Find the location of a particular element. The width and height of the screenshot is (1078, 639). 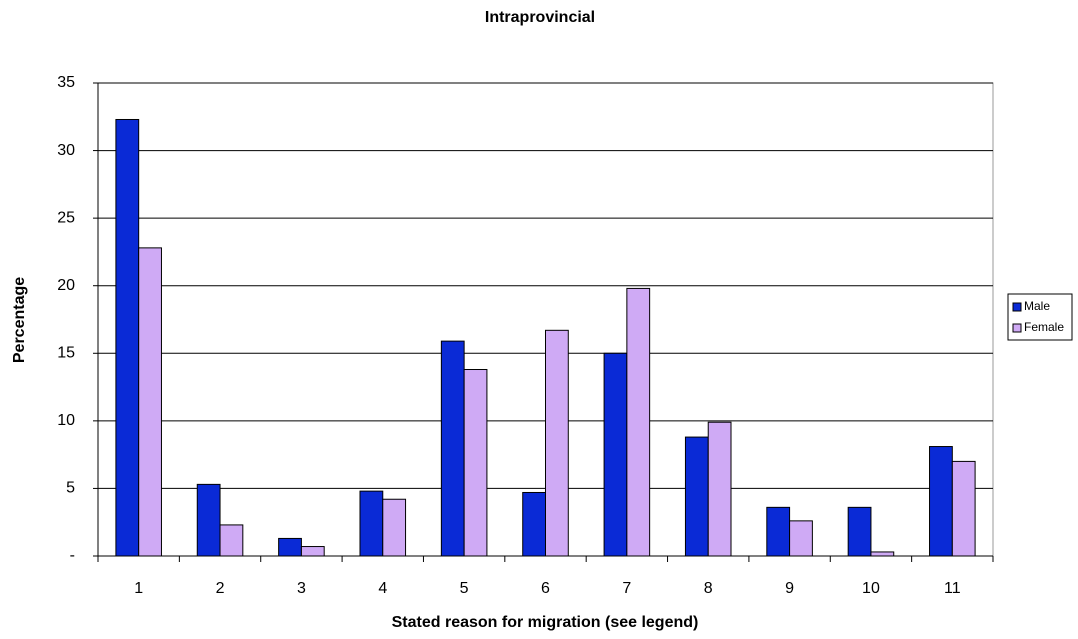

y-tick-label: 5 is located at coordinates (70, 488).